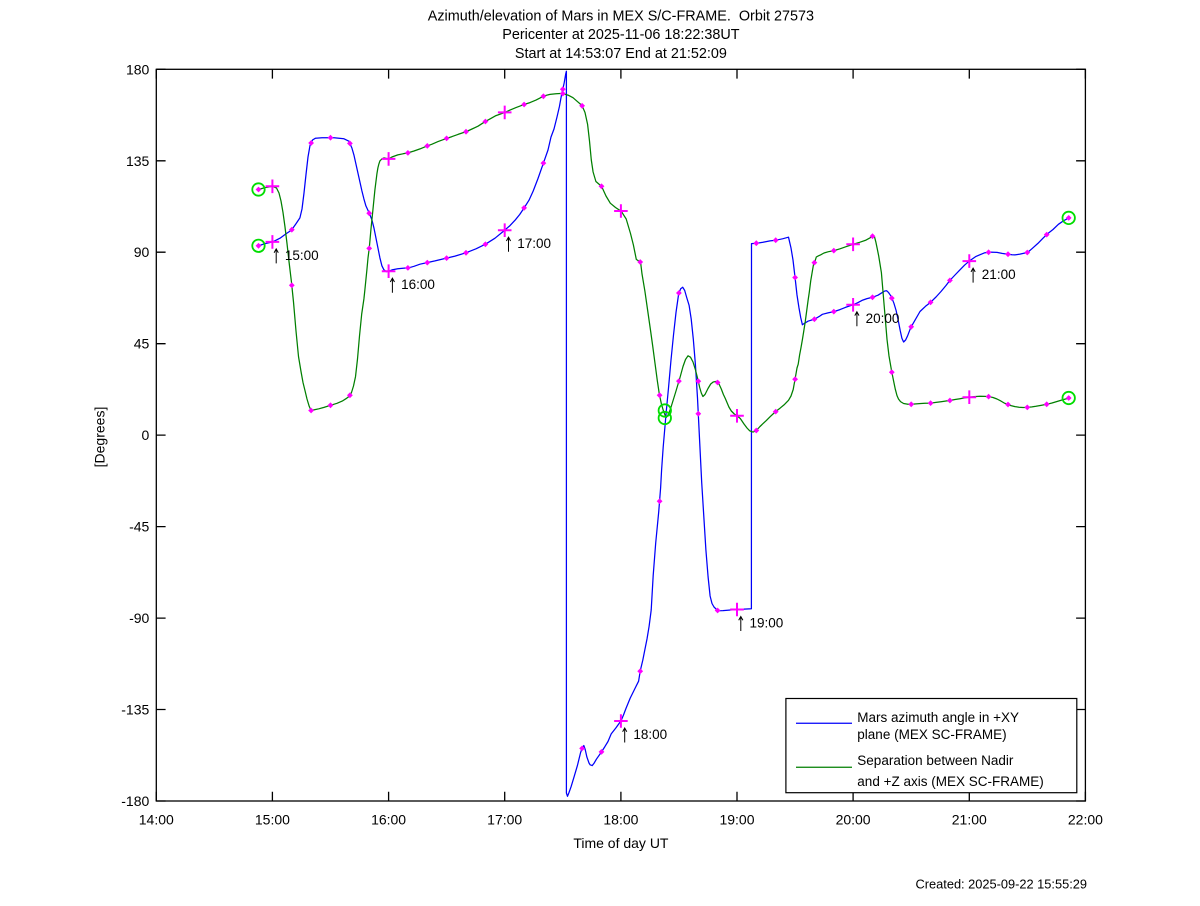 Image resolution: width=1200 pixels, height=906 pixels. Describe the element at coordinates (931, 734) in the screenshot. I see `svg-text: plane (MEX SC-FRAME)` at that location.